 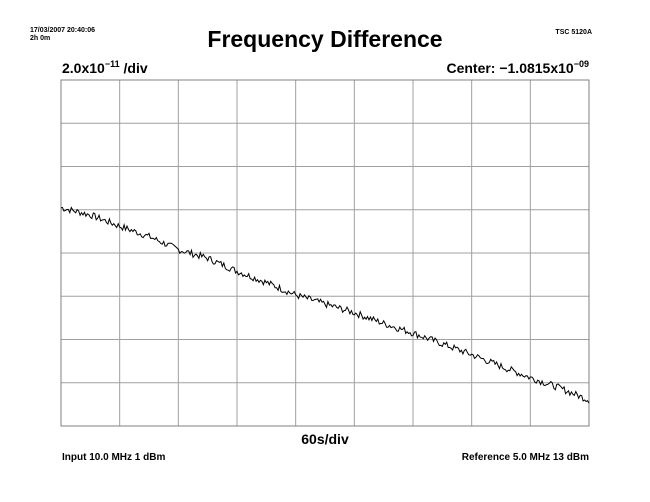 I want to click on center-value: Center: −1.0815x10−09, so click(x=517, y=67).